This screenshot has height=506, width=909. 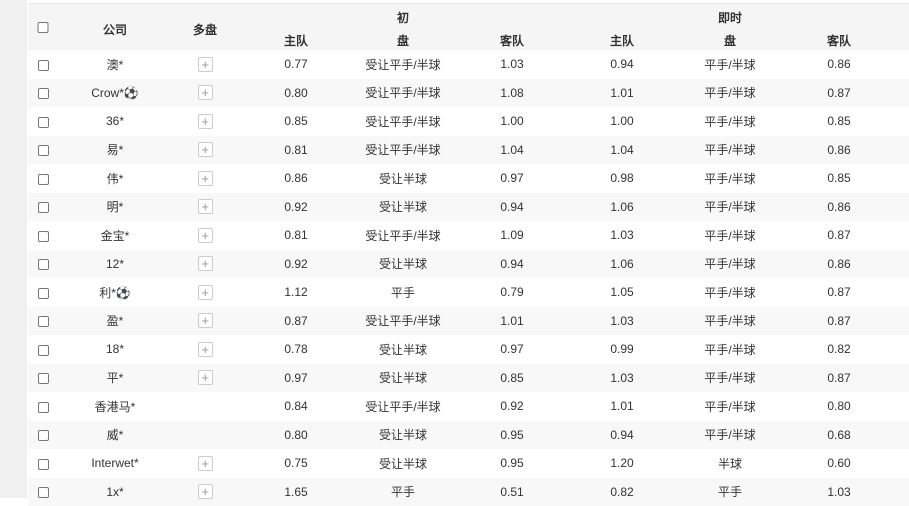 What do you see at coordinates (115, 377) in the screenshot?
I see `company-name: 平*` at bounding box center [115, 377].